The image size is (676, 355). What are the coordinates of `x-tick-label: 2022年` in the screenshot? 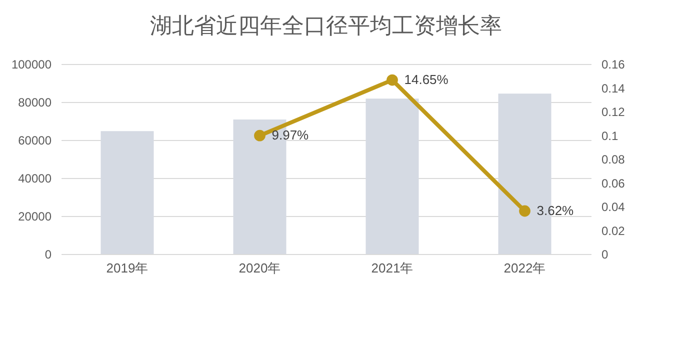 It's located at (525, 268).